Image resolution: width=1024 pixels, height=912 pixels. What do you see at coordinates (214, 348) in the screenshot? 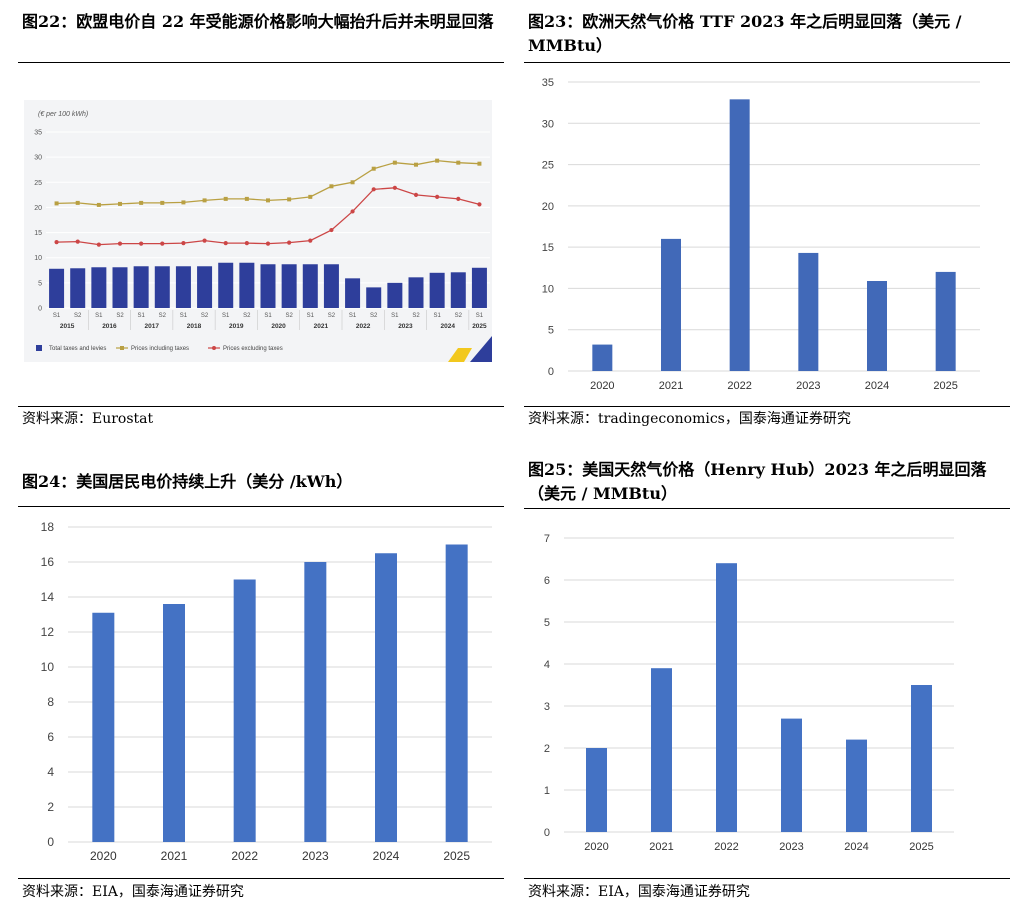
I see `legend-marker` at bounding box center [214, 348].